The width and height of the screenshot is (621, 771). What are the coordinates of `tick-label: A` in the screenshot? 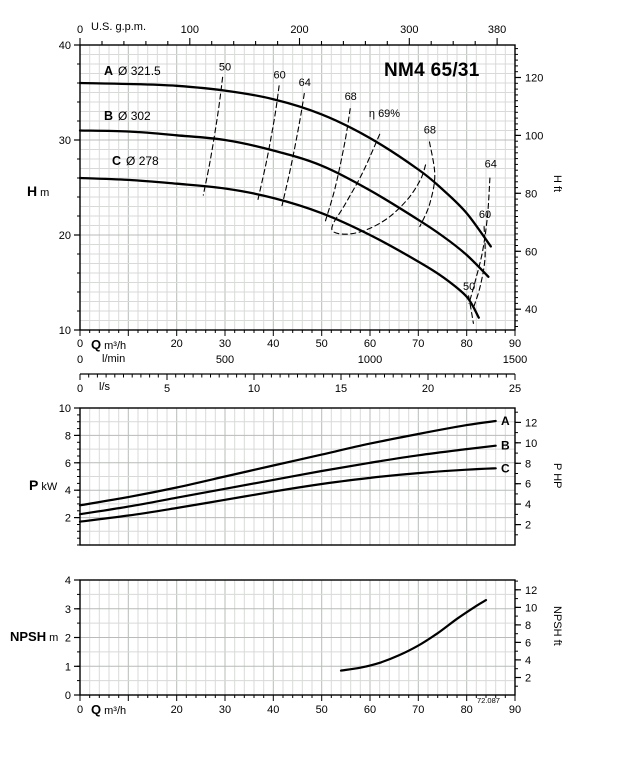 It's located at (505, 421).